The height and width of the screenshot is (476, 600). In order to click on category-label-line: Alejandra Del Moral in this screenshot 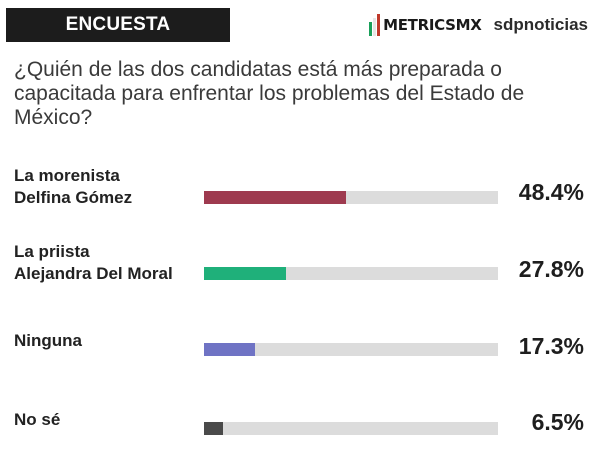, I will do `click(93, 273)`.